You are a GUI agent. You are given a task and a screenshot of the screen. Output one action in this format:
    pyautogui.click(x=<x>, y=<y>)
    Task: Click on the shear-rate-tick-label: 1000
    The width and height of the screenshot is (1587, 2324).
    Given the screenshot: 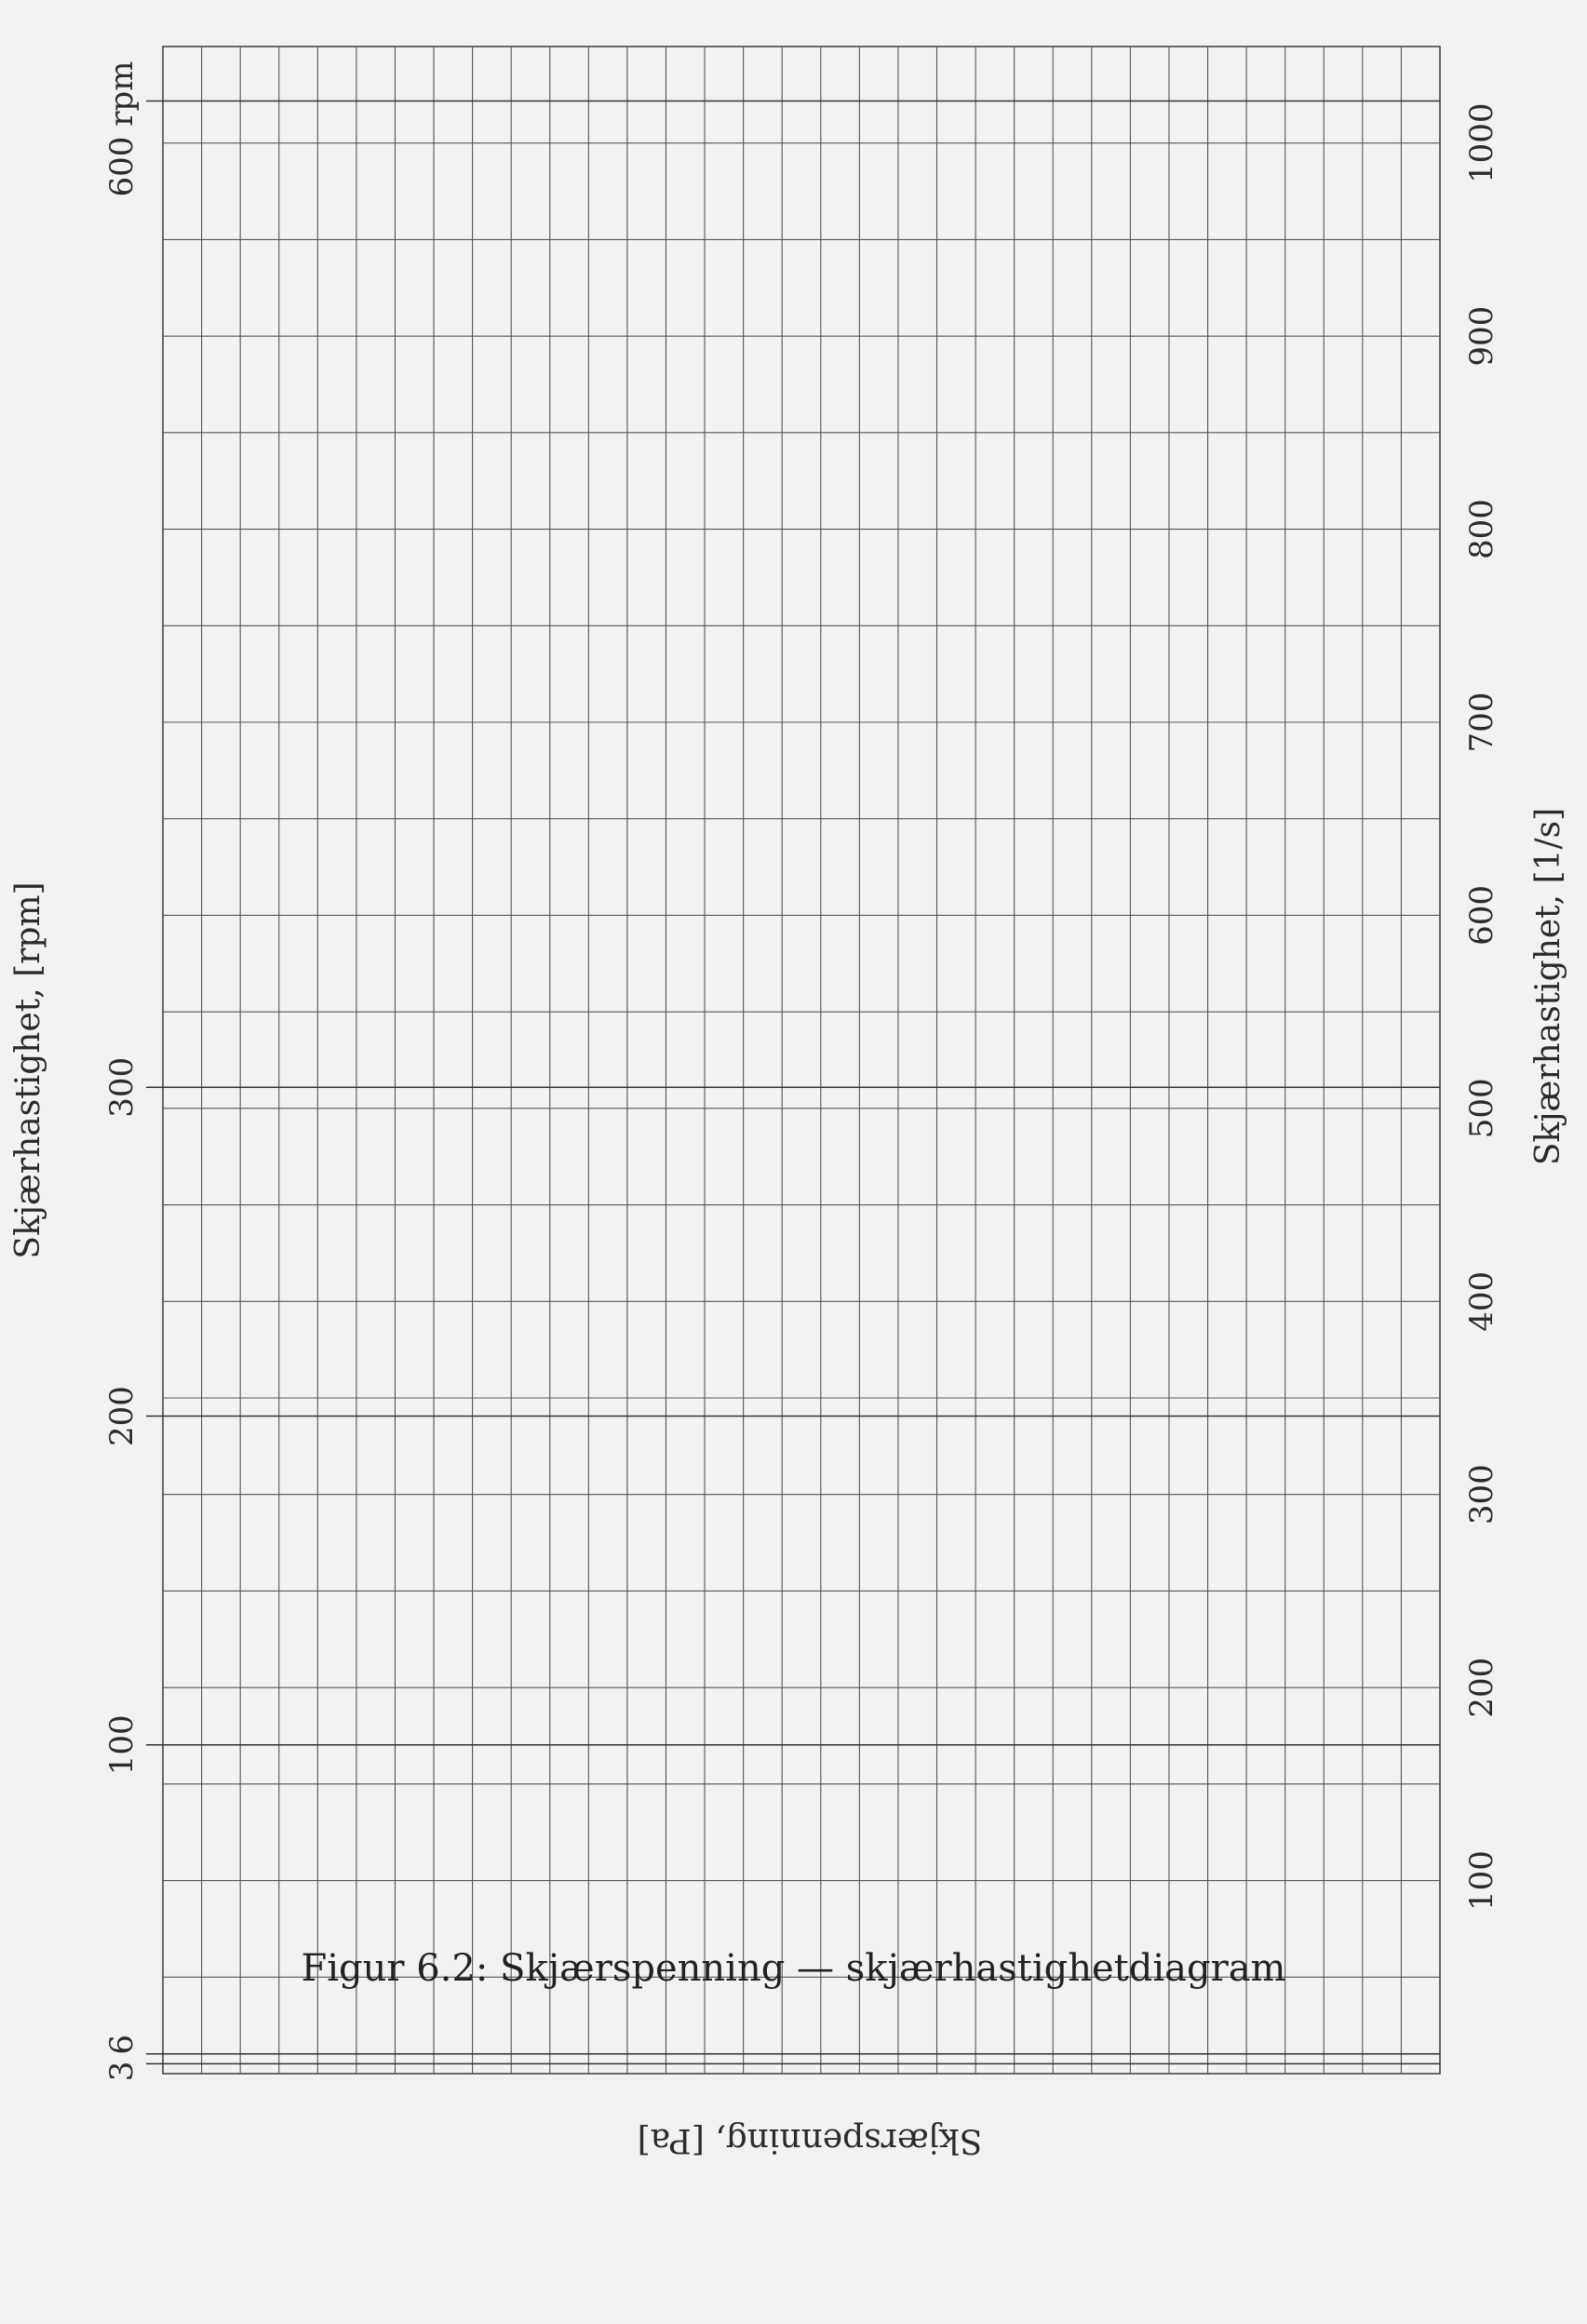 What is the action you would take?
    pyautogui.click(x=1481, y=142)
    